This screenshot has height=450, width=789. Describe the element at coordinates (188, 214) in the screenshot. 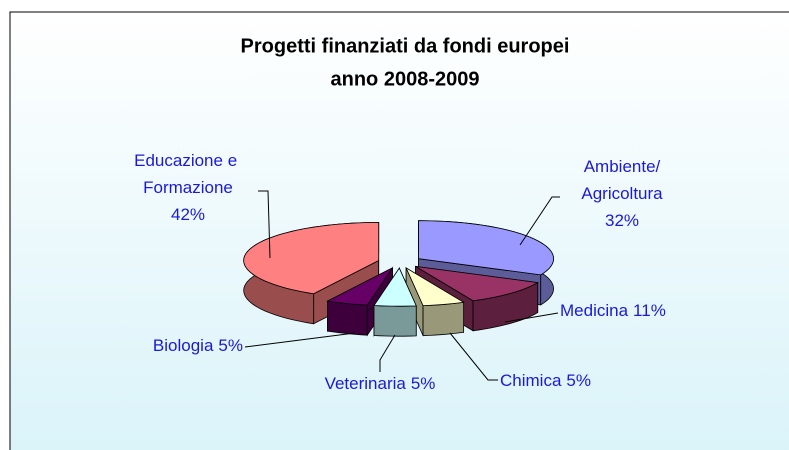

I see `value-label: 42%` at that location.